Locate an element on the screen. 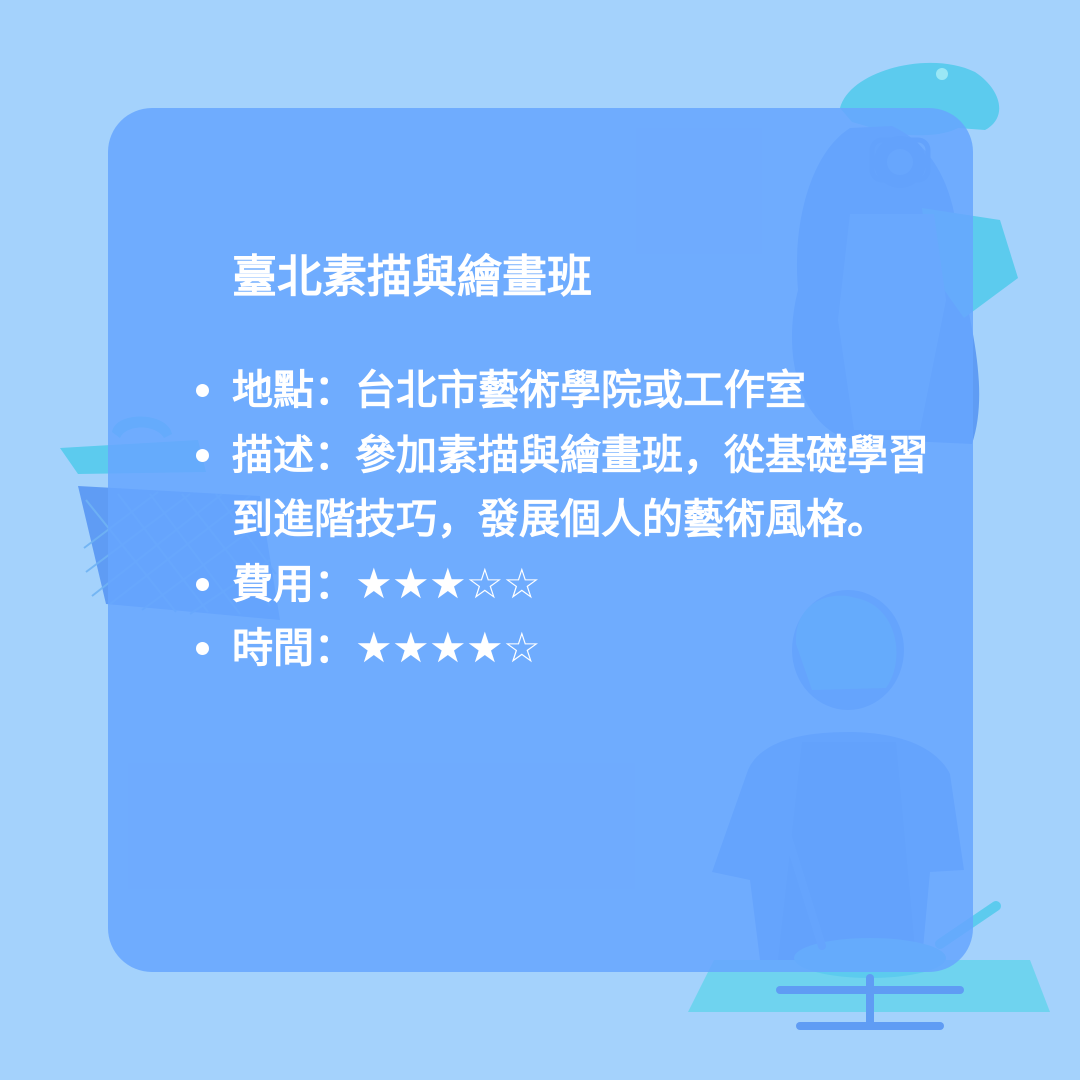 This screenshot has width=1080, height=1080. item-label: 地點 is located at coordinates (273, 390).